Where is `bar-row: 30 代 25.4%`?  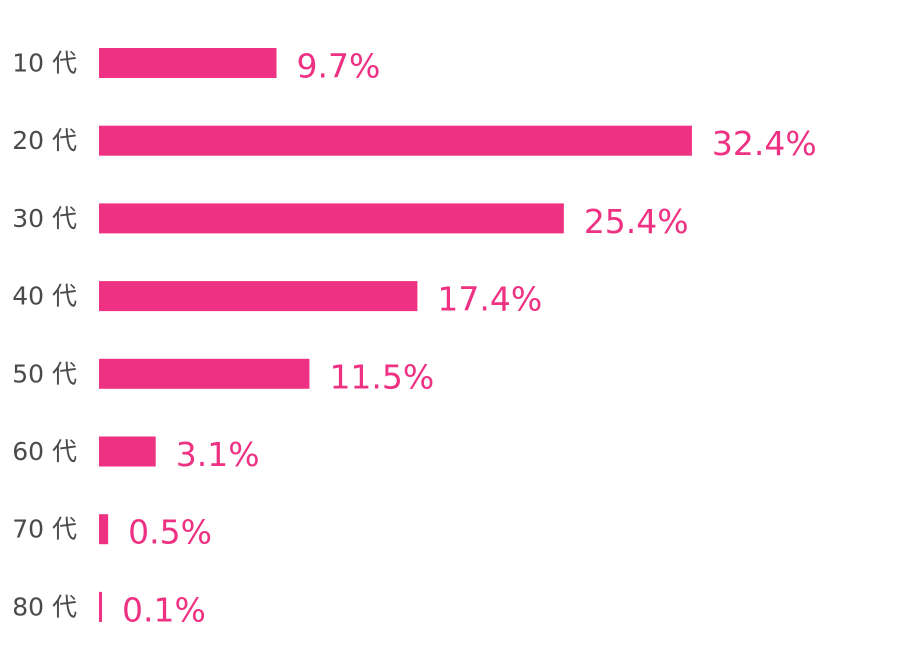
bar-row: 30 代 25.4% is located at coordinates (350, 221).